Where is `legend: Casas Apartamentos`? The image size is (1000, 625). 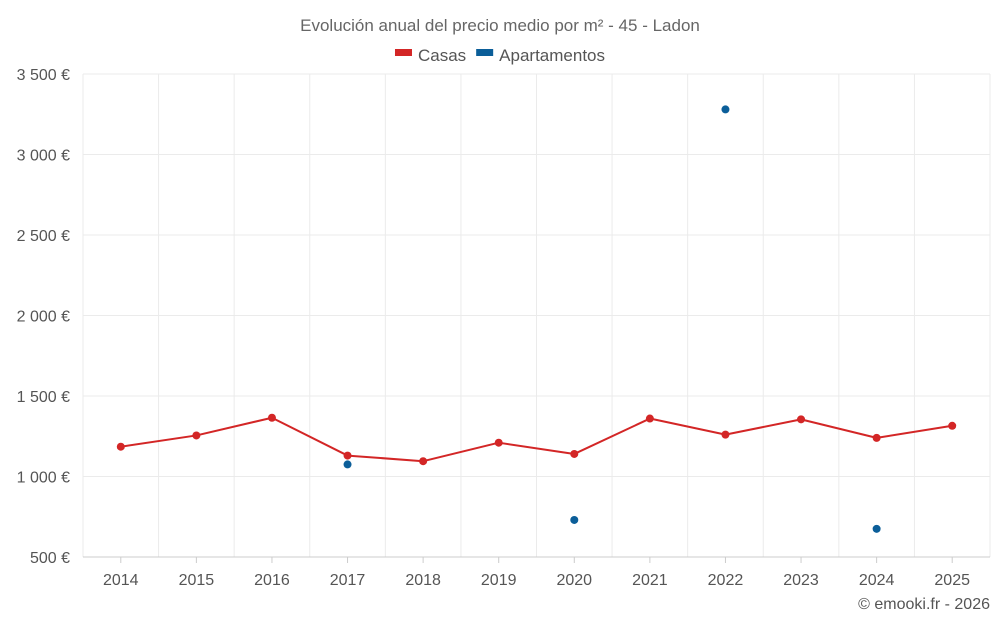
legend: Casas Apartamentos is located at coordinates (499, 55).